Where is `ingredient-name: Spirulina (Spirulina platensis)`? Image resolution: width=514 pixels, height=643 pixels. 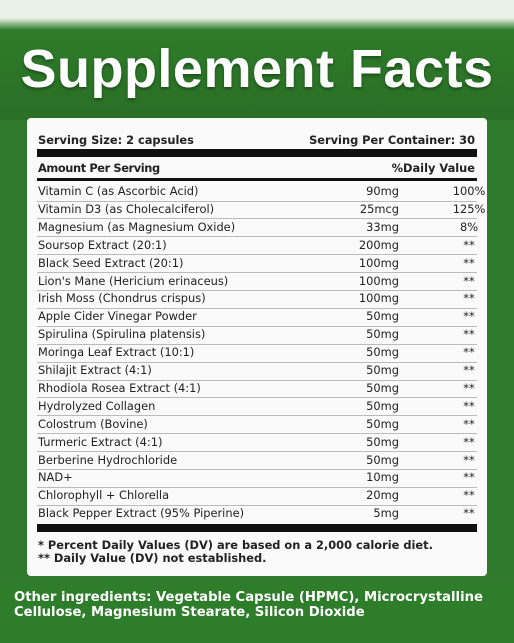 ingredient-name: Spirulina (Spirulina platensis) is located at coordinates (122, 334).